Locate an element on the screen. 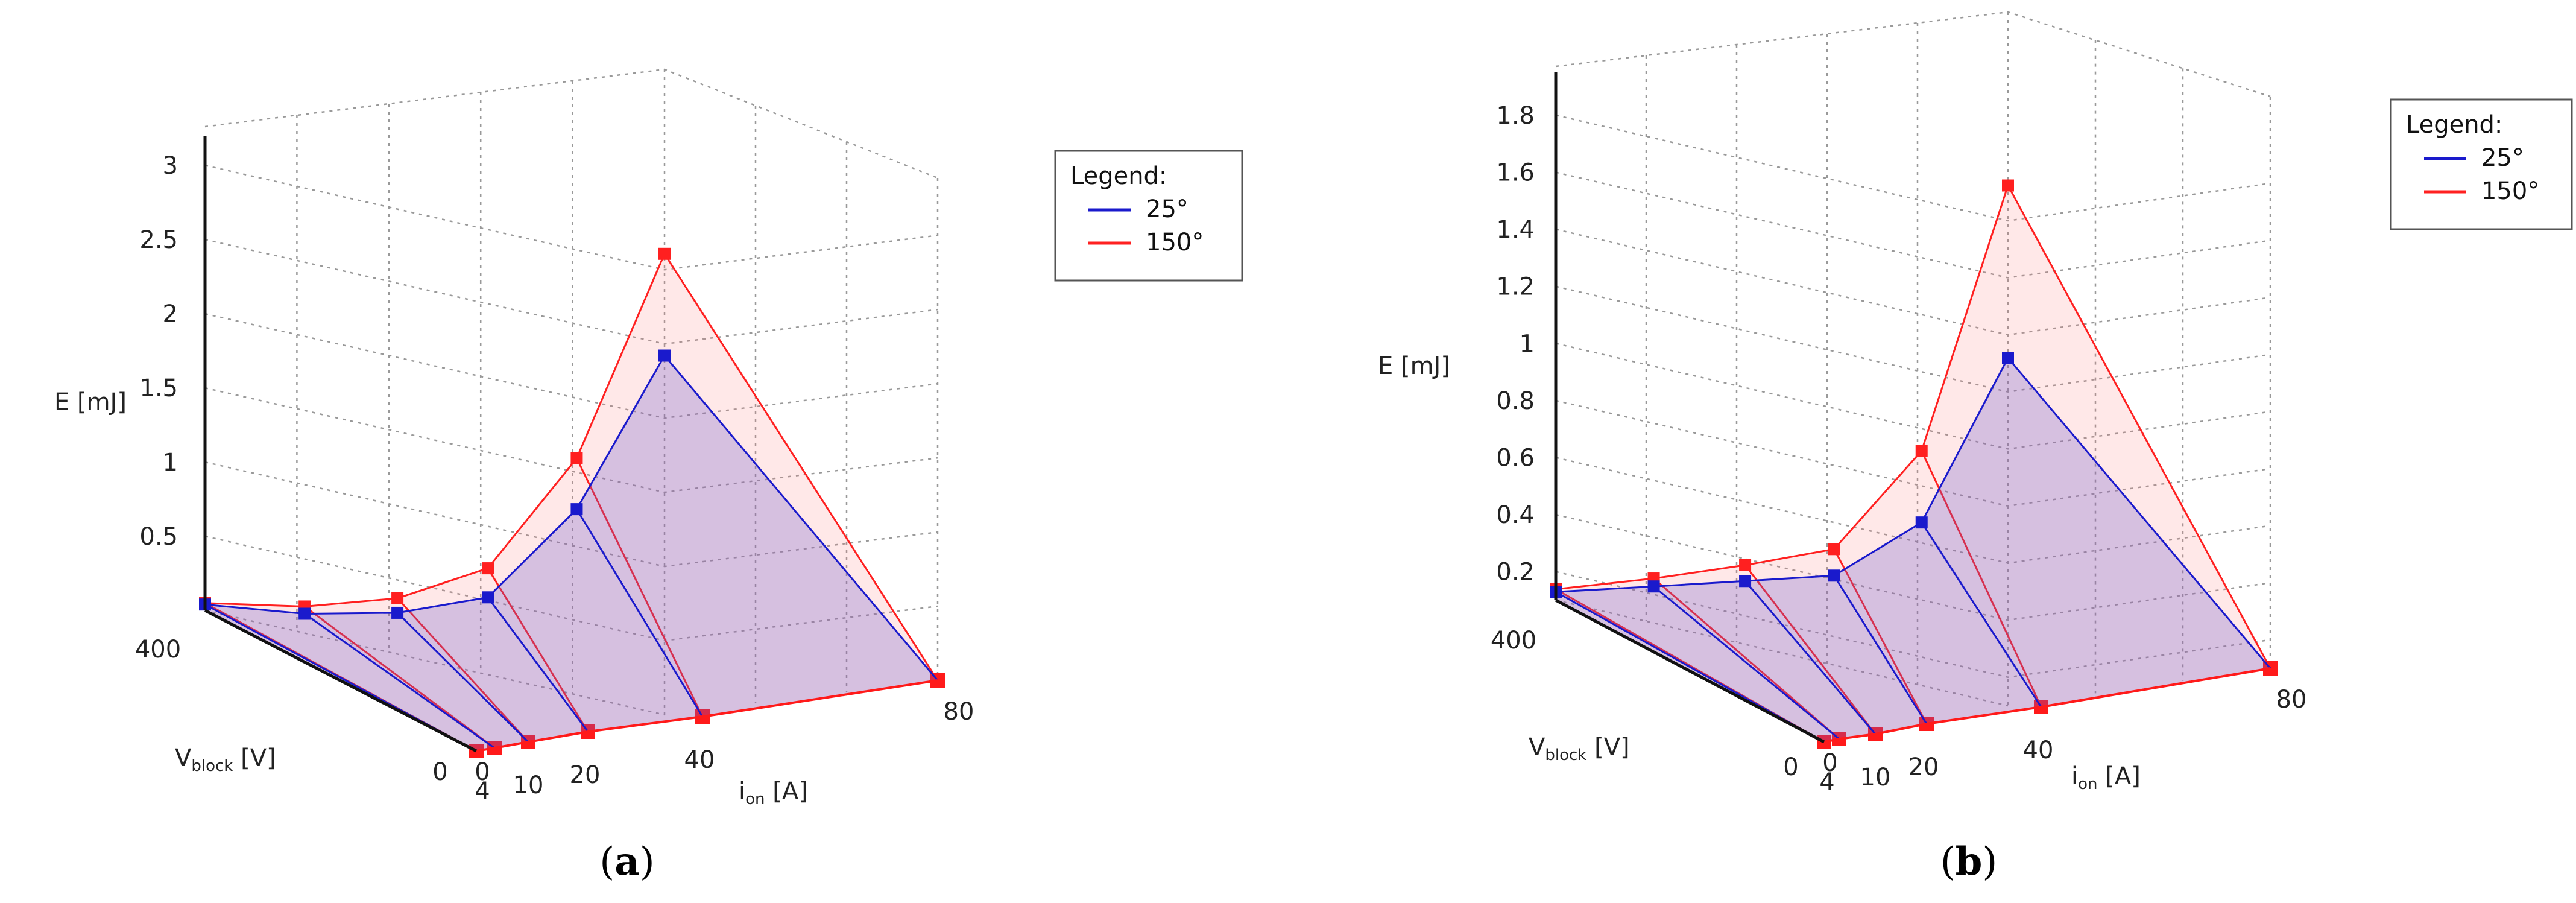 This screenshot has height=903, width=2576. z-tick-label: 1.6 is located at coordinates (1515, 173).